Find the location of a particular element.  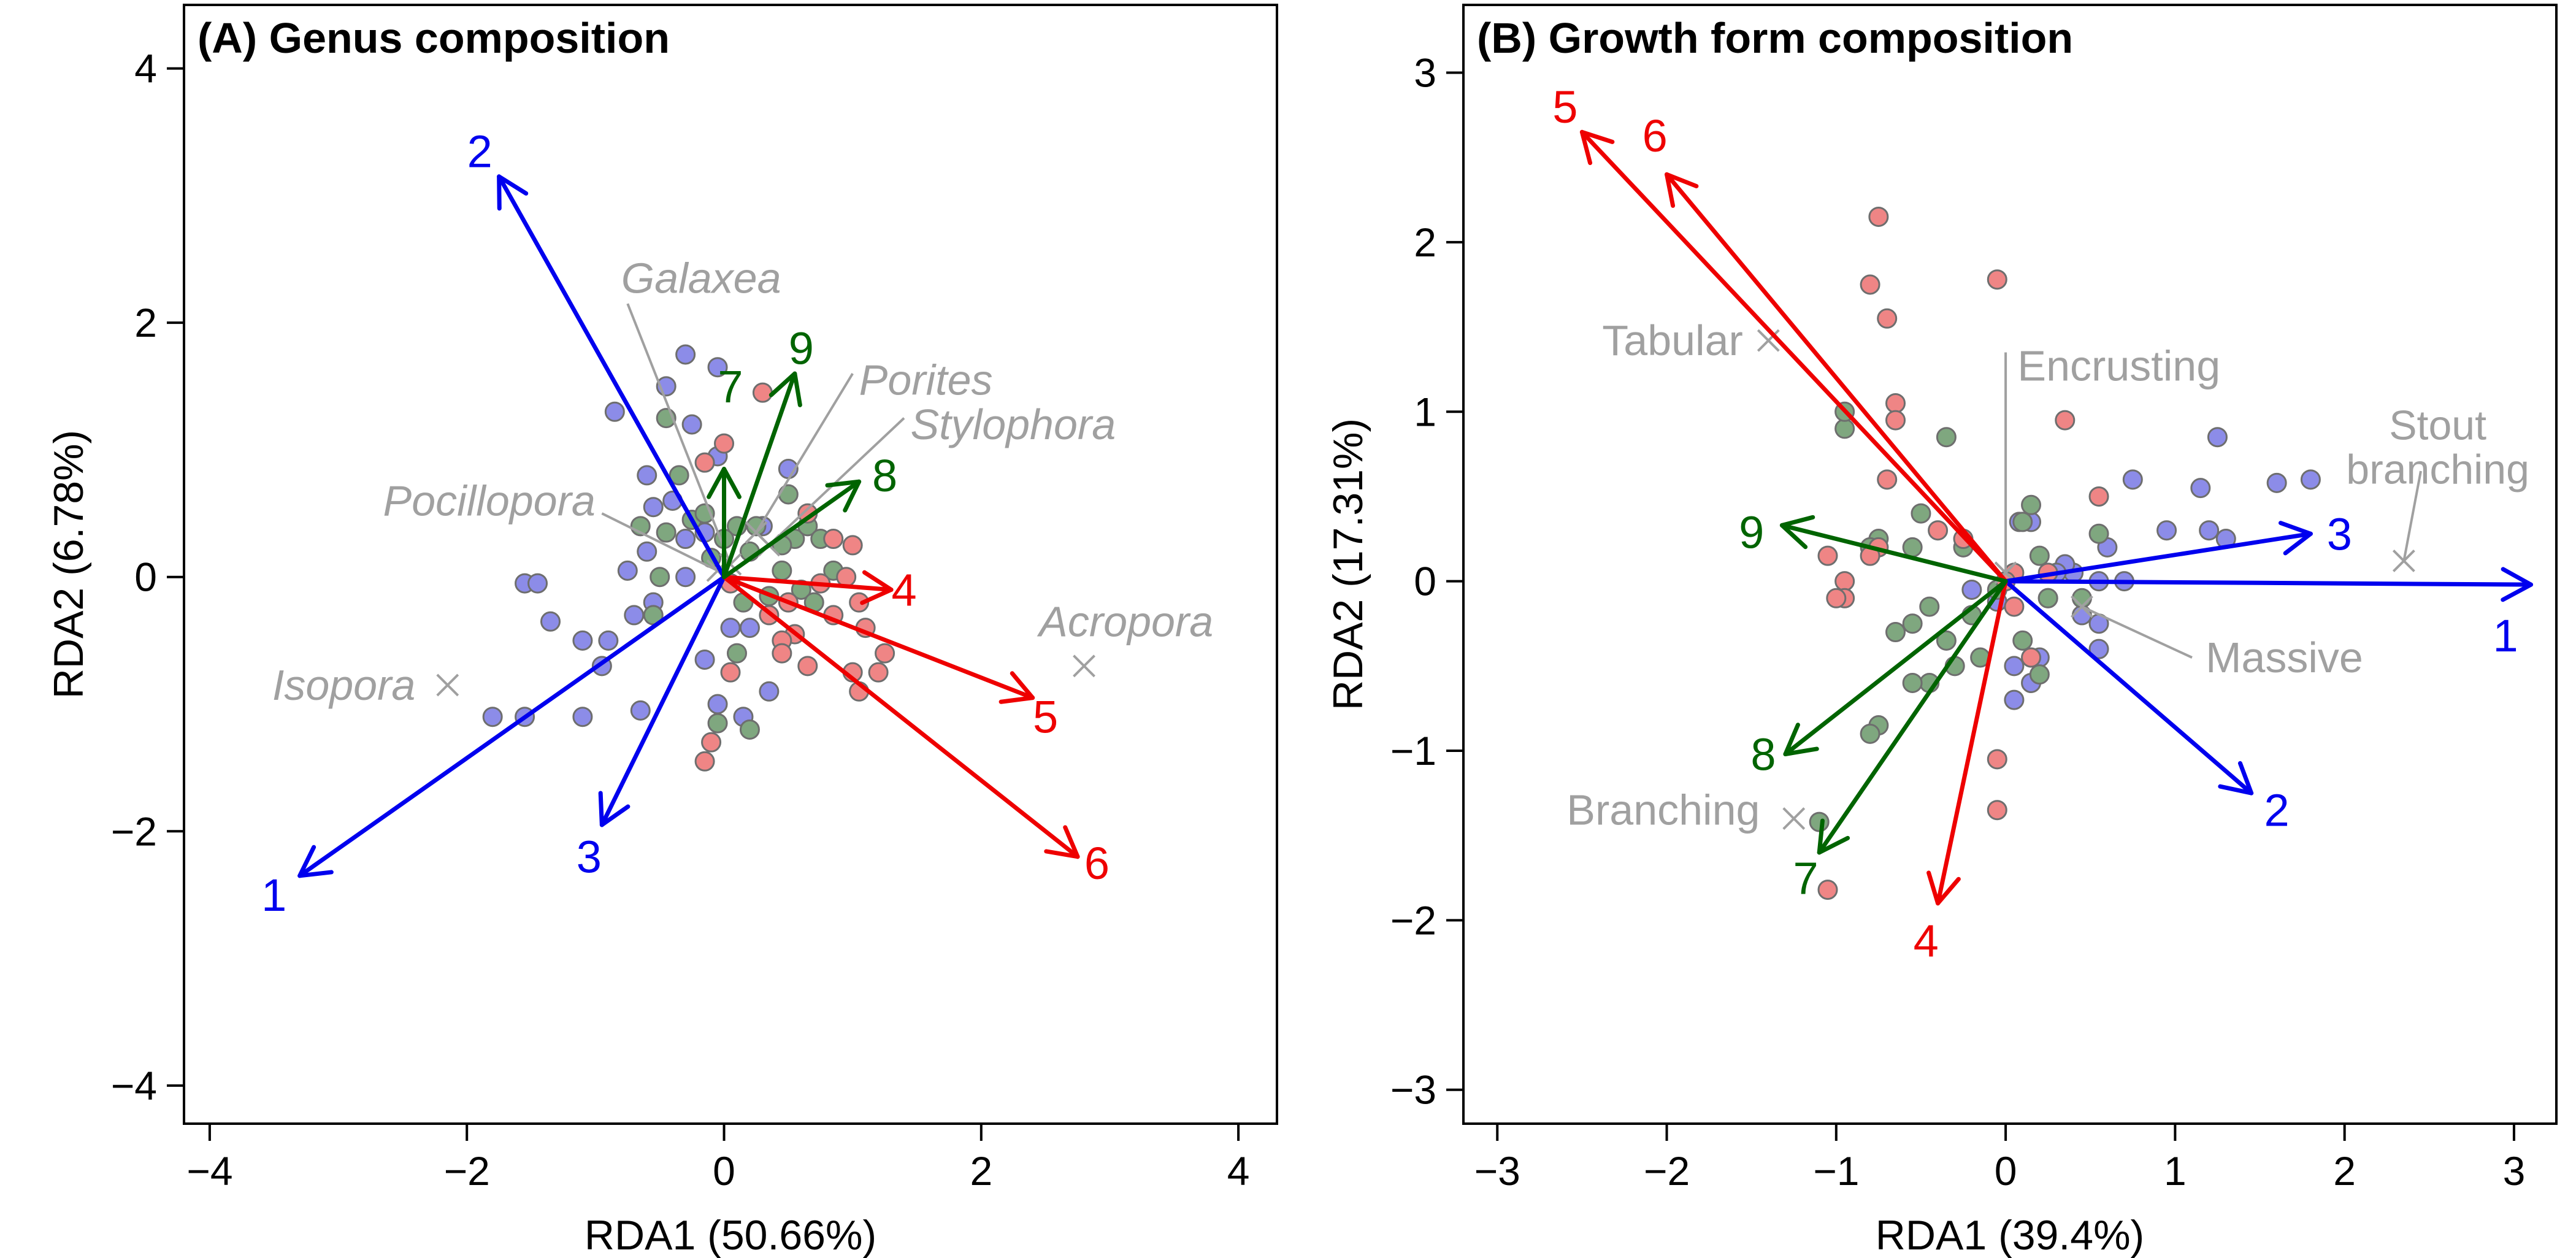

arrow-label: 1 is located at coordinates (2505, 635).